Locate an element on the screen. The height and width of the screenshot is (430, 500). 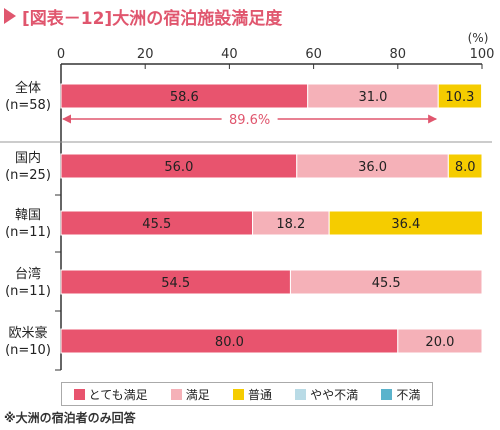
legend-item: やや不満 is located at coordinates (326, 394).